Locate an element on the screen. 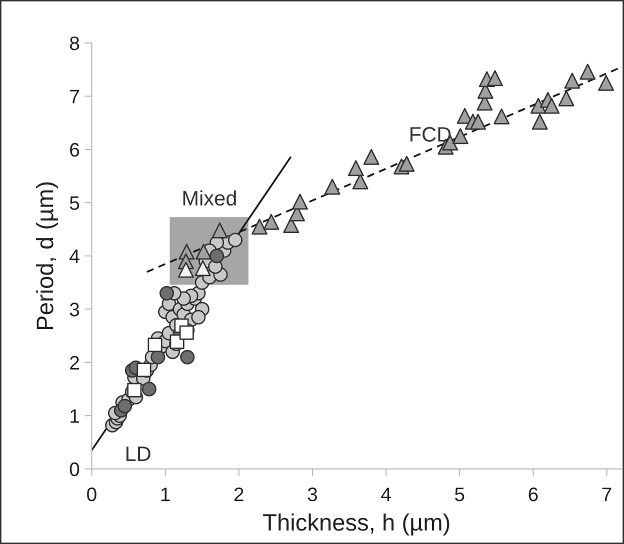  y-tick-label: 0 is located at coordinates (75, 469).